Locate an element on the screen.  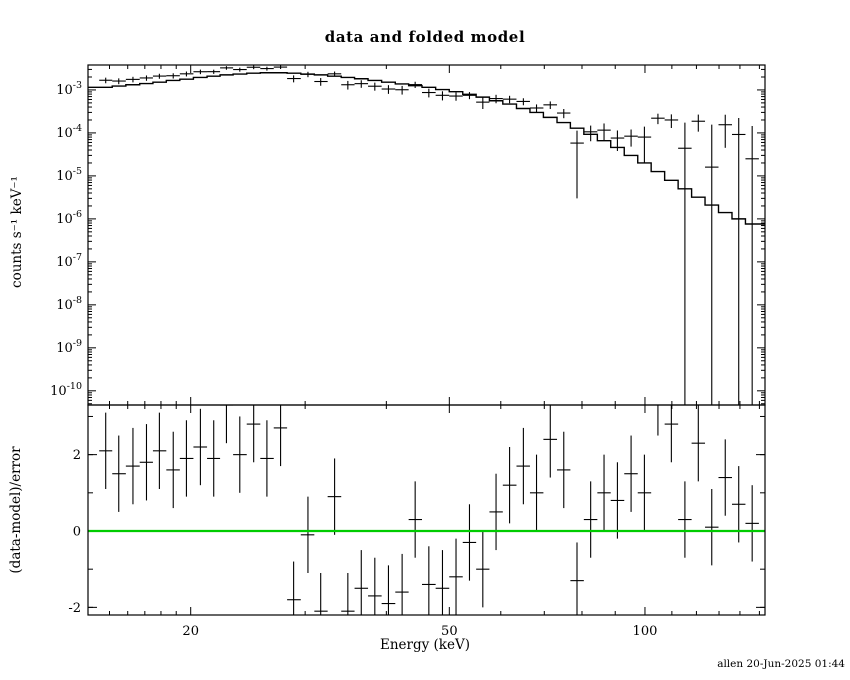
y-tick-label: 2 is located at coordinates (77, 455).